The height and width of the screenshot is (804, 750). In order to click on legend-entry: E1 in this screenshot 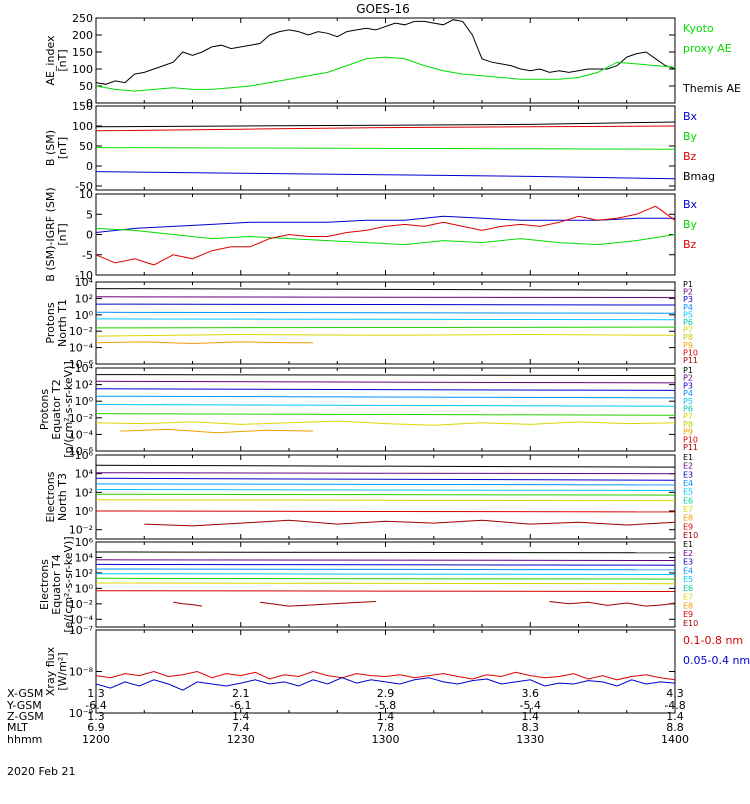, I will do `click(688, 457)`.